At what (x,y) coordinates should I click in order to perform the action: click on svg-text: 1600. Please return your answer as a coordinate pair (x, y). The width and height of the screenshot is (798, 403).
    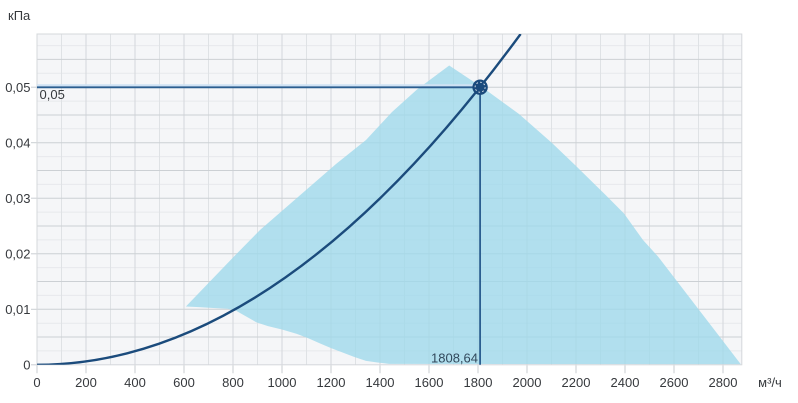
    Looking at the image, I should click on (429, 382).